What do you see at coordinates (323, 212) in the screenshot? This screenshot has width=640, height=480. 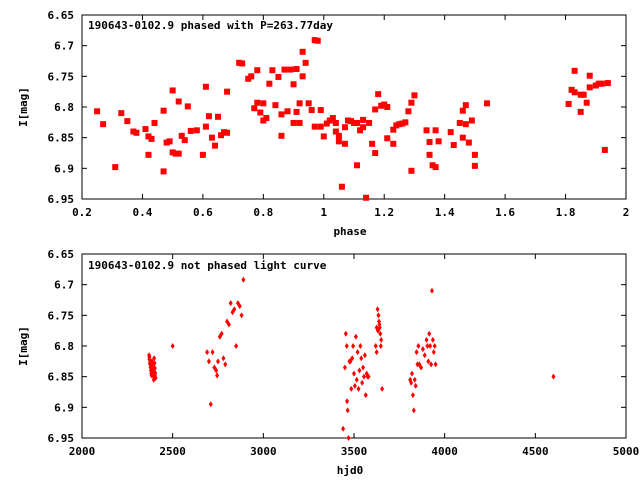 I see `phased-x-tick-label: 1` at bounding box center [323, 212].